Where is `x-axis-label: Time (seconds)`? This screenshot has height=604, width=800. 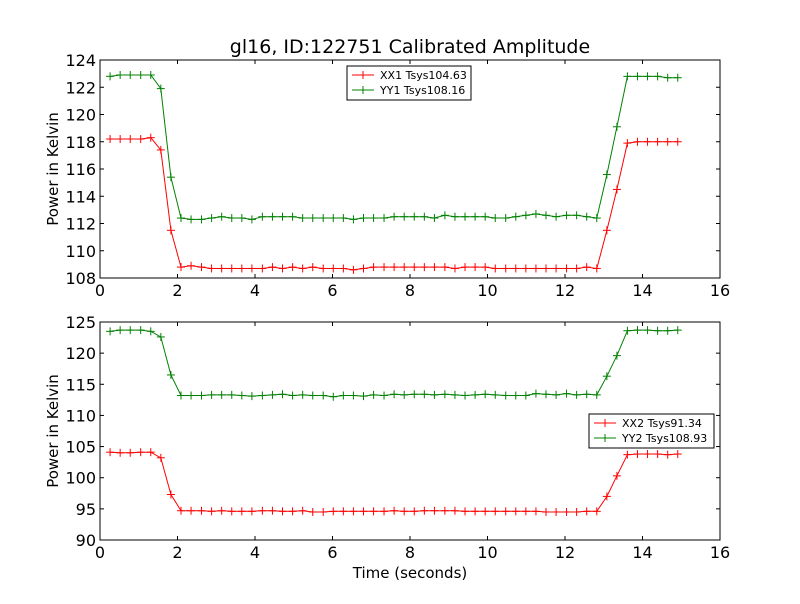
x-axis-label: Time (seconds) is located at coordinates (410, 573).